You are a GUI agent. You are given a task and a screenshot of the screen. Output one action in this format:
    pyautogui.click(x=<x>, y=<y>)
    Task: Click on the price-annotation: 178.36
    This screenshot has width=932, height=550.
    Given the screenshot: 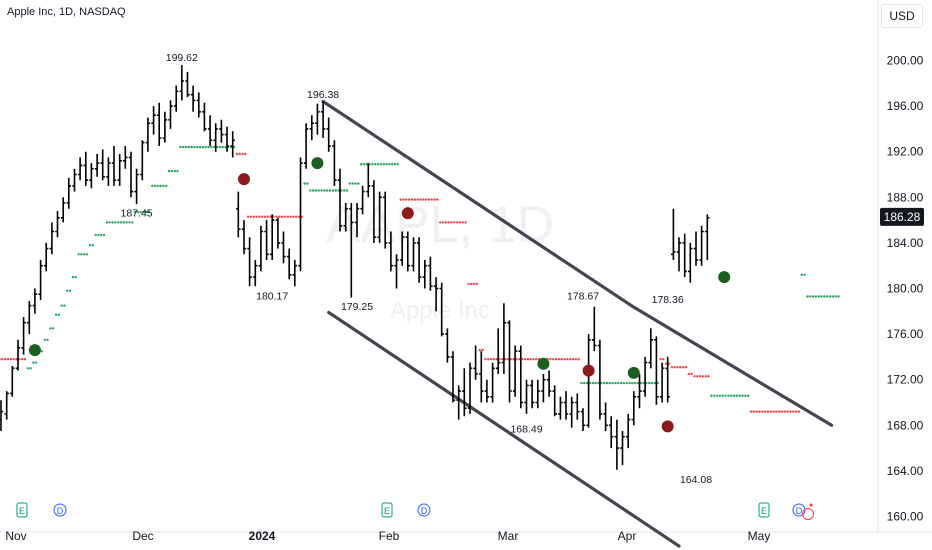 What is the action you would take?
    pyautogui.click(x=668, y=300)
    